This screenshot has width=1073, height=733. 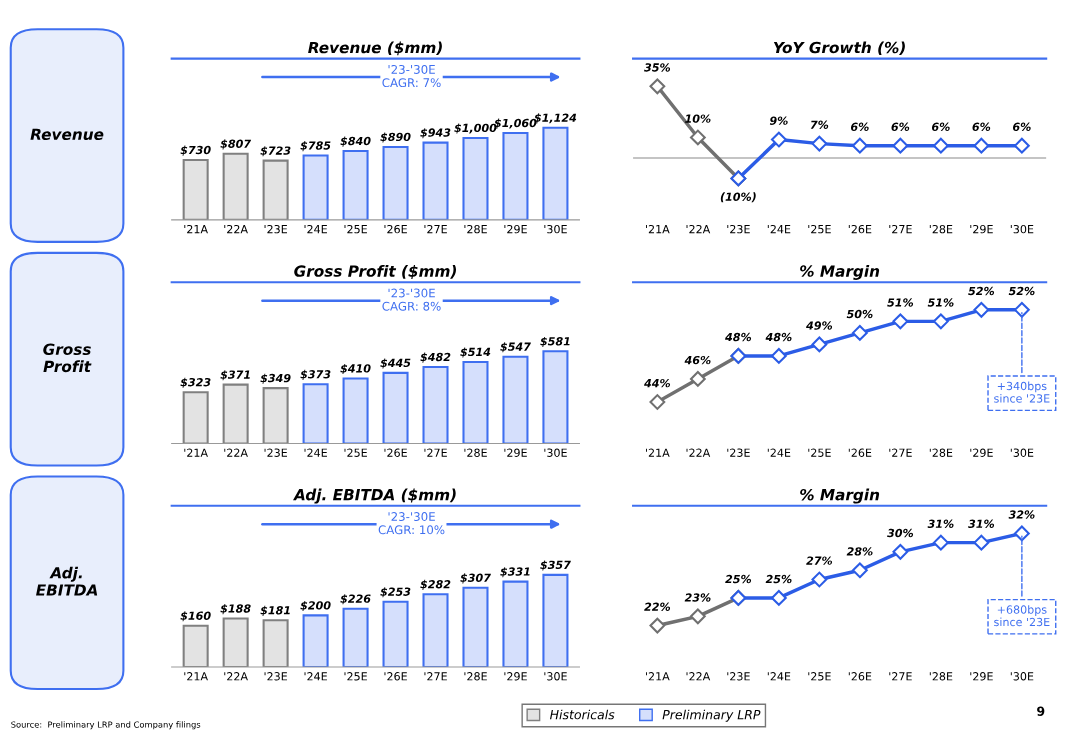 I want to click on data-label: $807, so click(x=236, y=144).